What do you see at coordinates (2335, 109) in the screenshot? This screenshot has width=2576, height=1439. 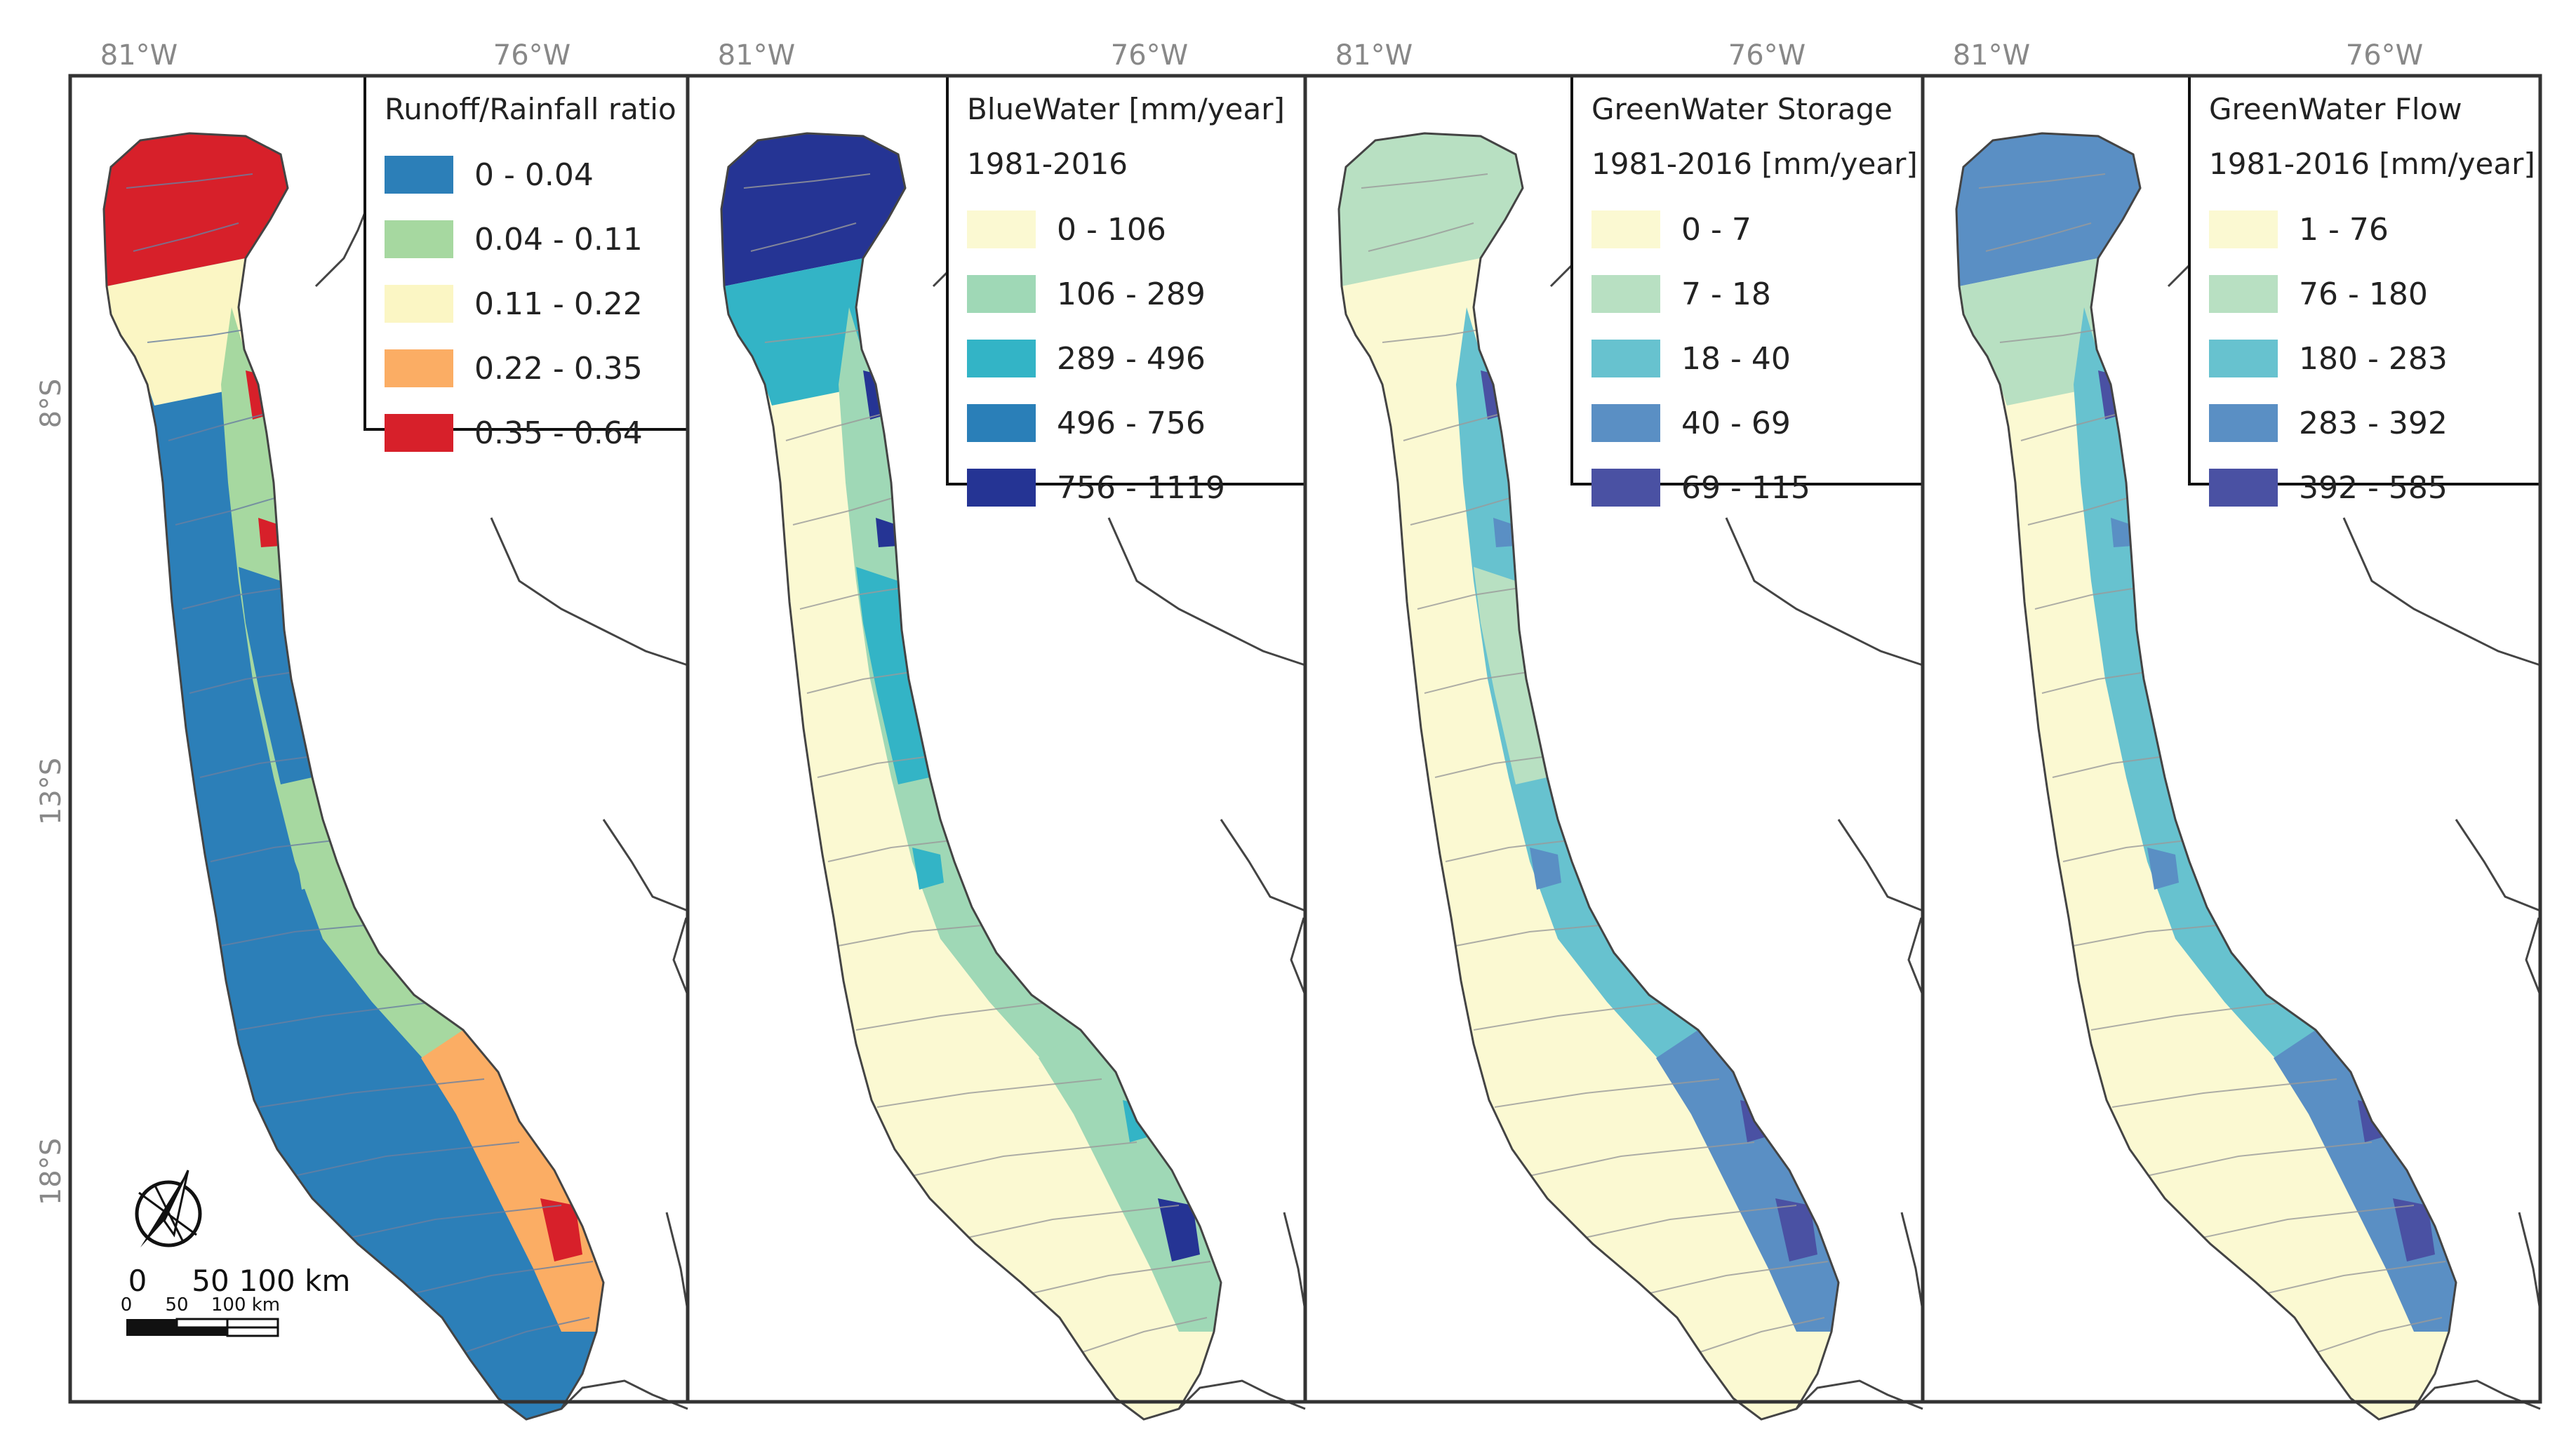 I see `legend-title-greenwater-flow-0: GreenWater Flow` at bounding box center [2335, 109].